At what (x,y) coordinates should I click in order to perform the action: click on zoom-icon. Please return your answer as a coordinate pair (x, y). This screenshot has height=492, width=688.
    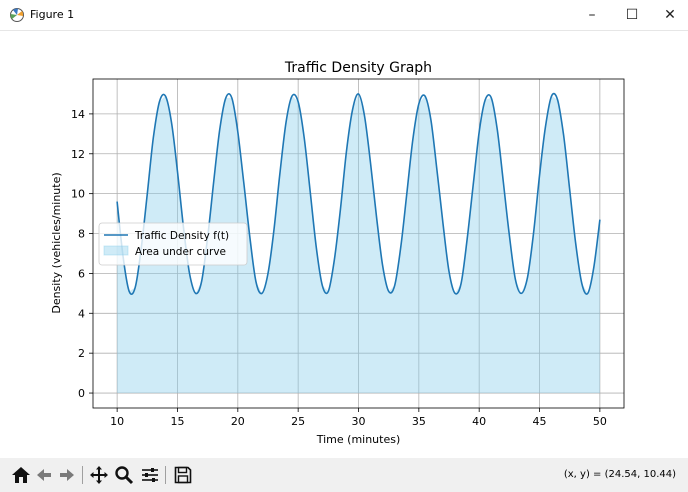
    Looking at the image, I should click on (124, 475).